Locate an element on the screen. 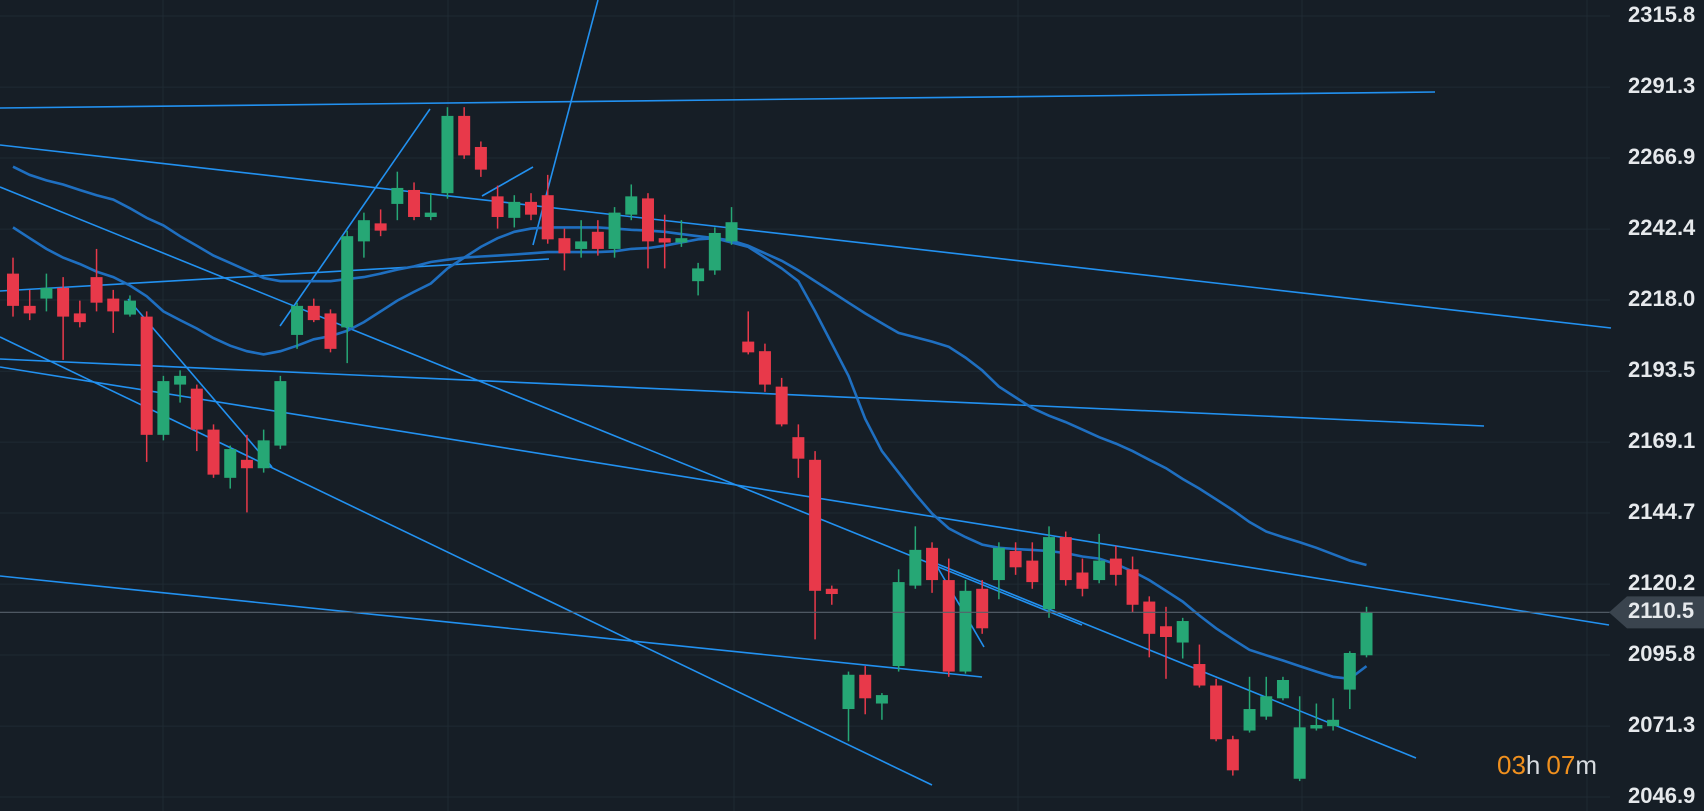  y-tick-label: 2095.8 is located at coordinates (1661, 653).